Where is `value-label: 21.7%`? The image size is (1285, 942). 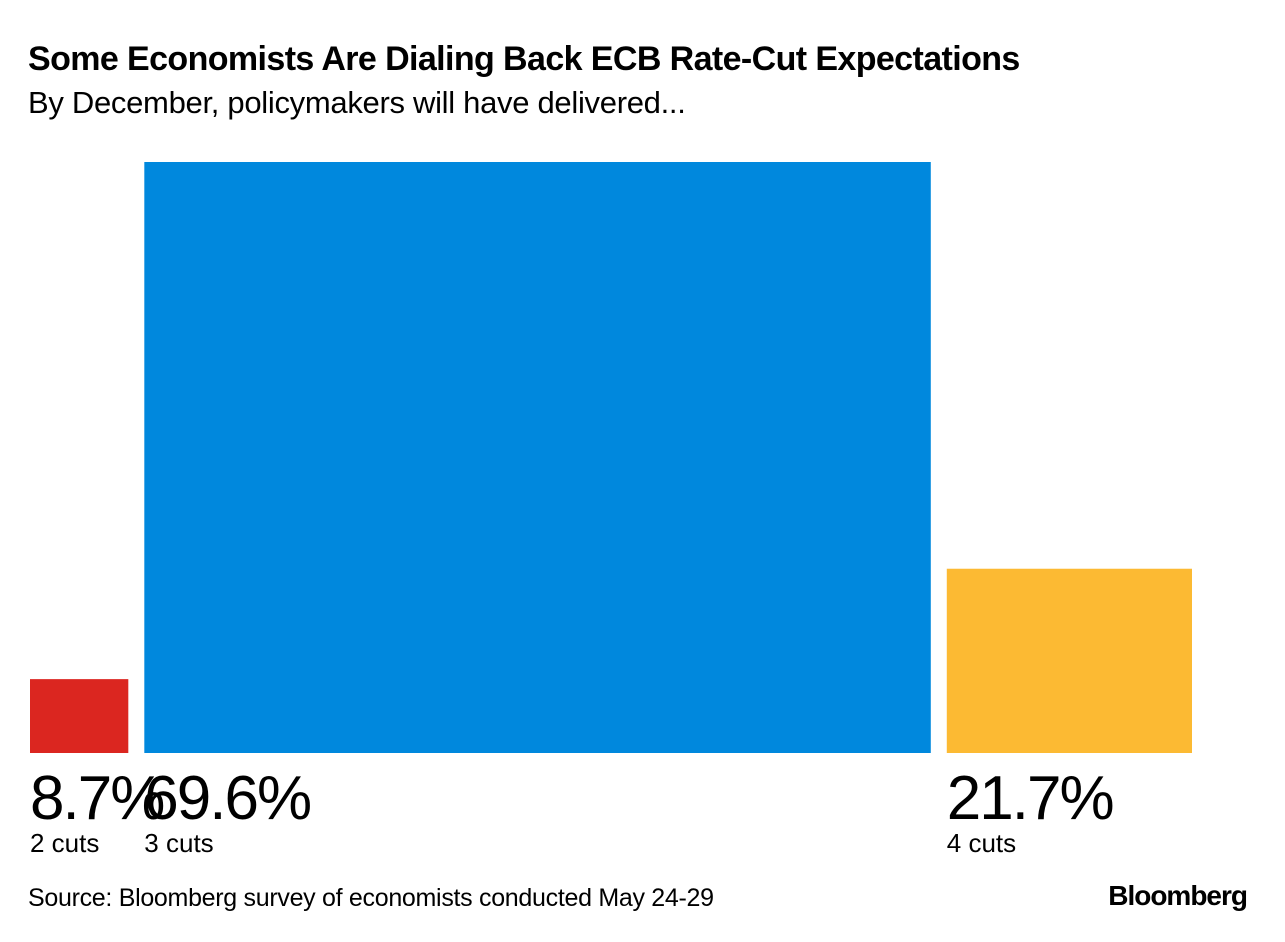 value-label: 21.7% is located at coordinates (1030, 798).